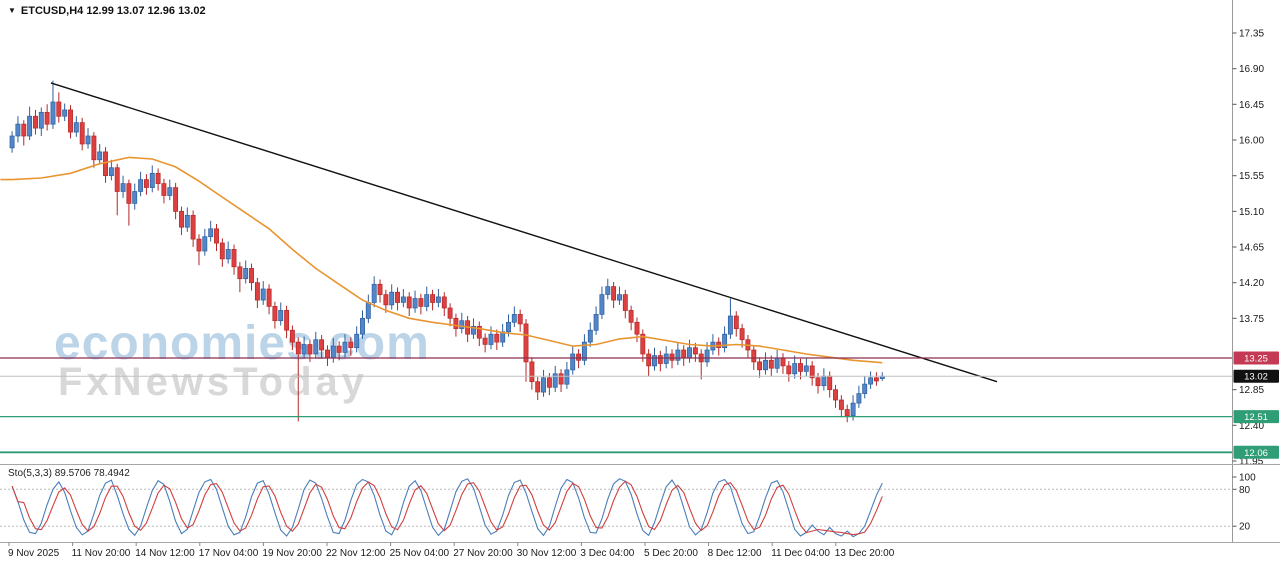  What do you see at coordinates (735, 553) in the screenshot?
I see `time-axis-label: 8 Dec 12:00` at bounding box center [735, 553].